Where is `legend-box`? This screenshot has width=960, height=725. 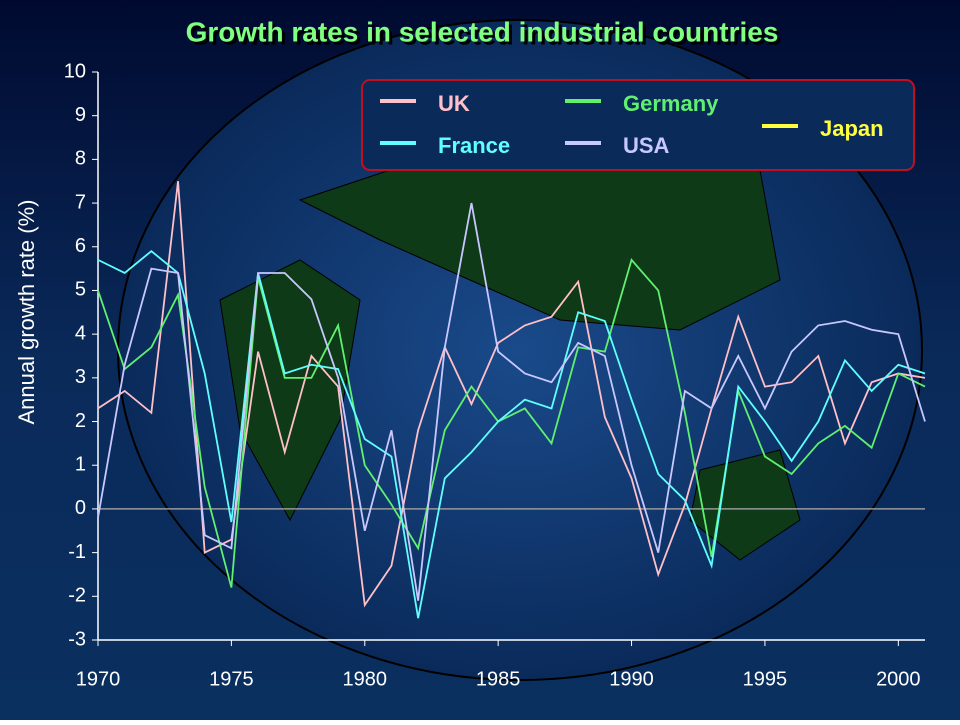
legend-box is located at coordinates (638, 125).